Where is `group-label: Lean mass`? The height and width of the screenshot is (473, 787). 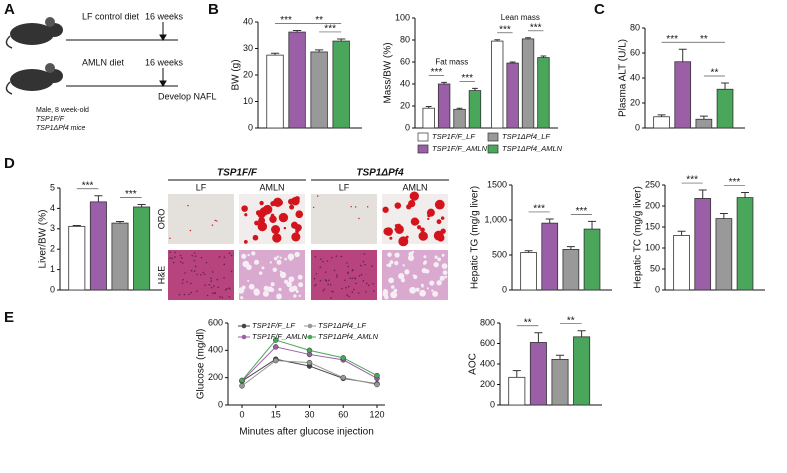 group-label: Lean mass is located at coordinates (520, 17).